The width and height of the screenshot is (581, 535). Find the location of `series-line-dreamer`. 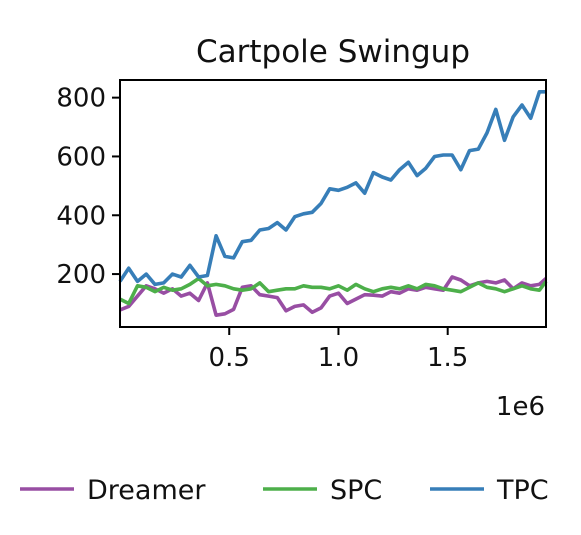

series-line-dreamer is located at coordinates (333, 296).